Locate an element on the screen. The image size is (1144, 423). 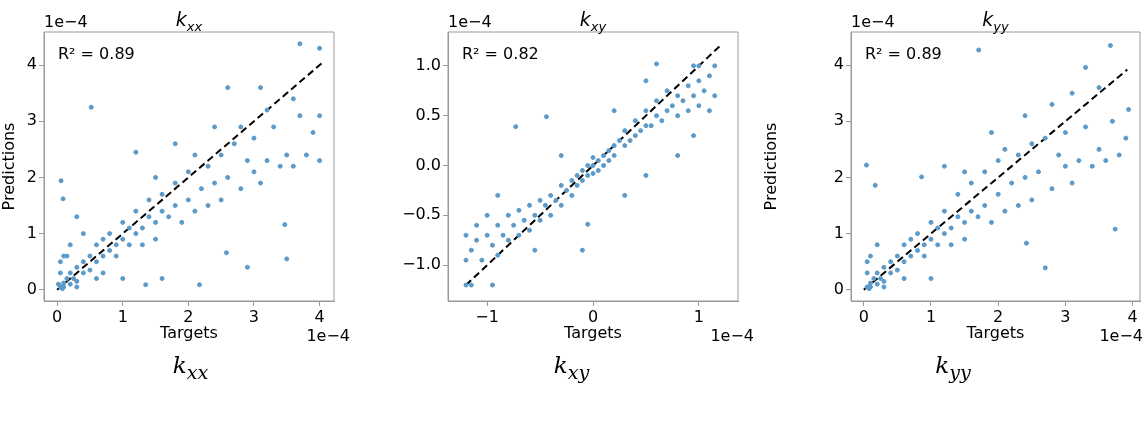
text: k$_{yy}$ is located at coordinates (953, 368).